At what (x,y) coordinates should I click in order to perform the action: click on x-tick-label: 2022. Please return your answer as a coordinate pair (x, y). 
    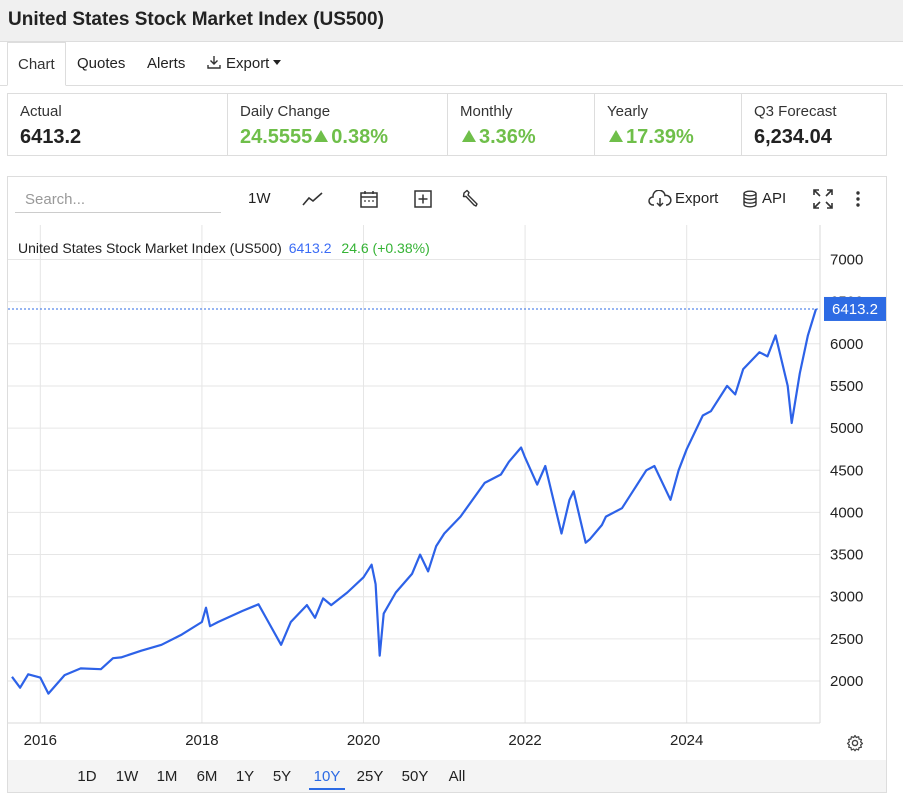
    Looking at the image, I should click on (524, 740).